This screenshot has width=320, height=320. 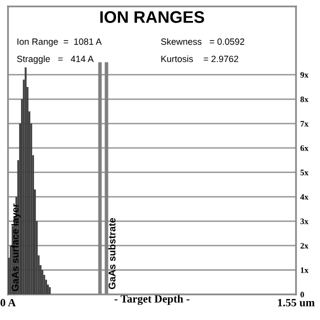 What do you see at coordinates (304, 75) in the screenshot?
I see `y-tick-label: 9x` at bounding box center [304, 75].